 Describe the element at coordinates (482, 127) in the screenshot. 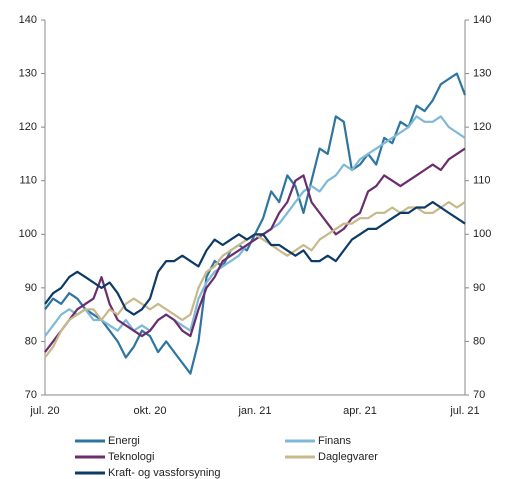

I see `y2-tick-label: 120` at that location.